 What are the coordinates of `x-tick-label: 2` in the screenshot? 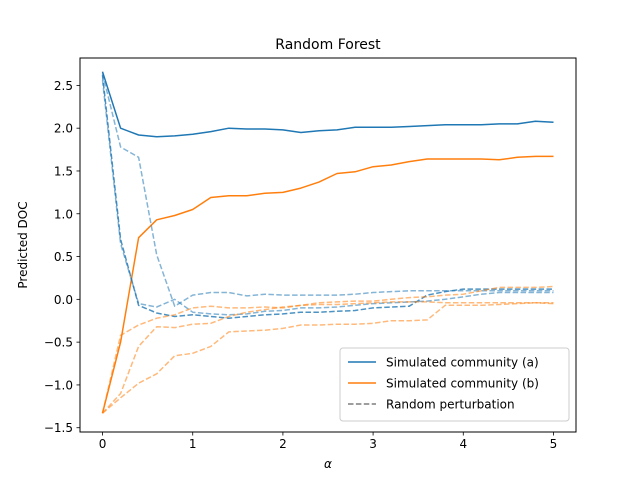 It's located at (283, 444).